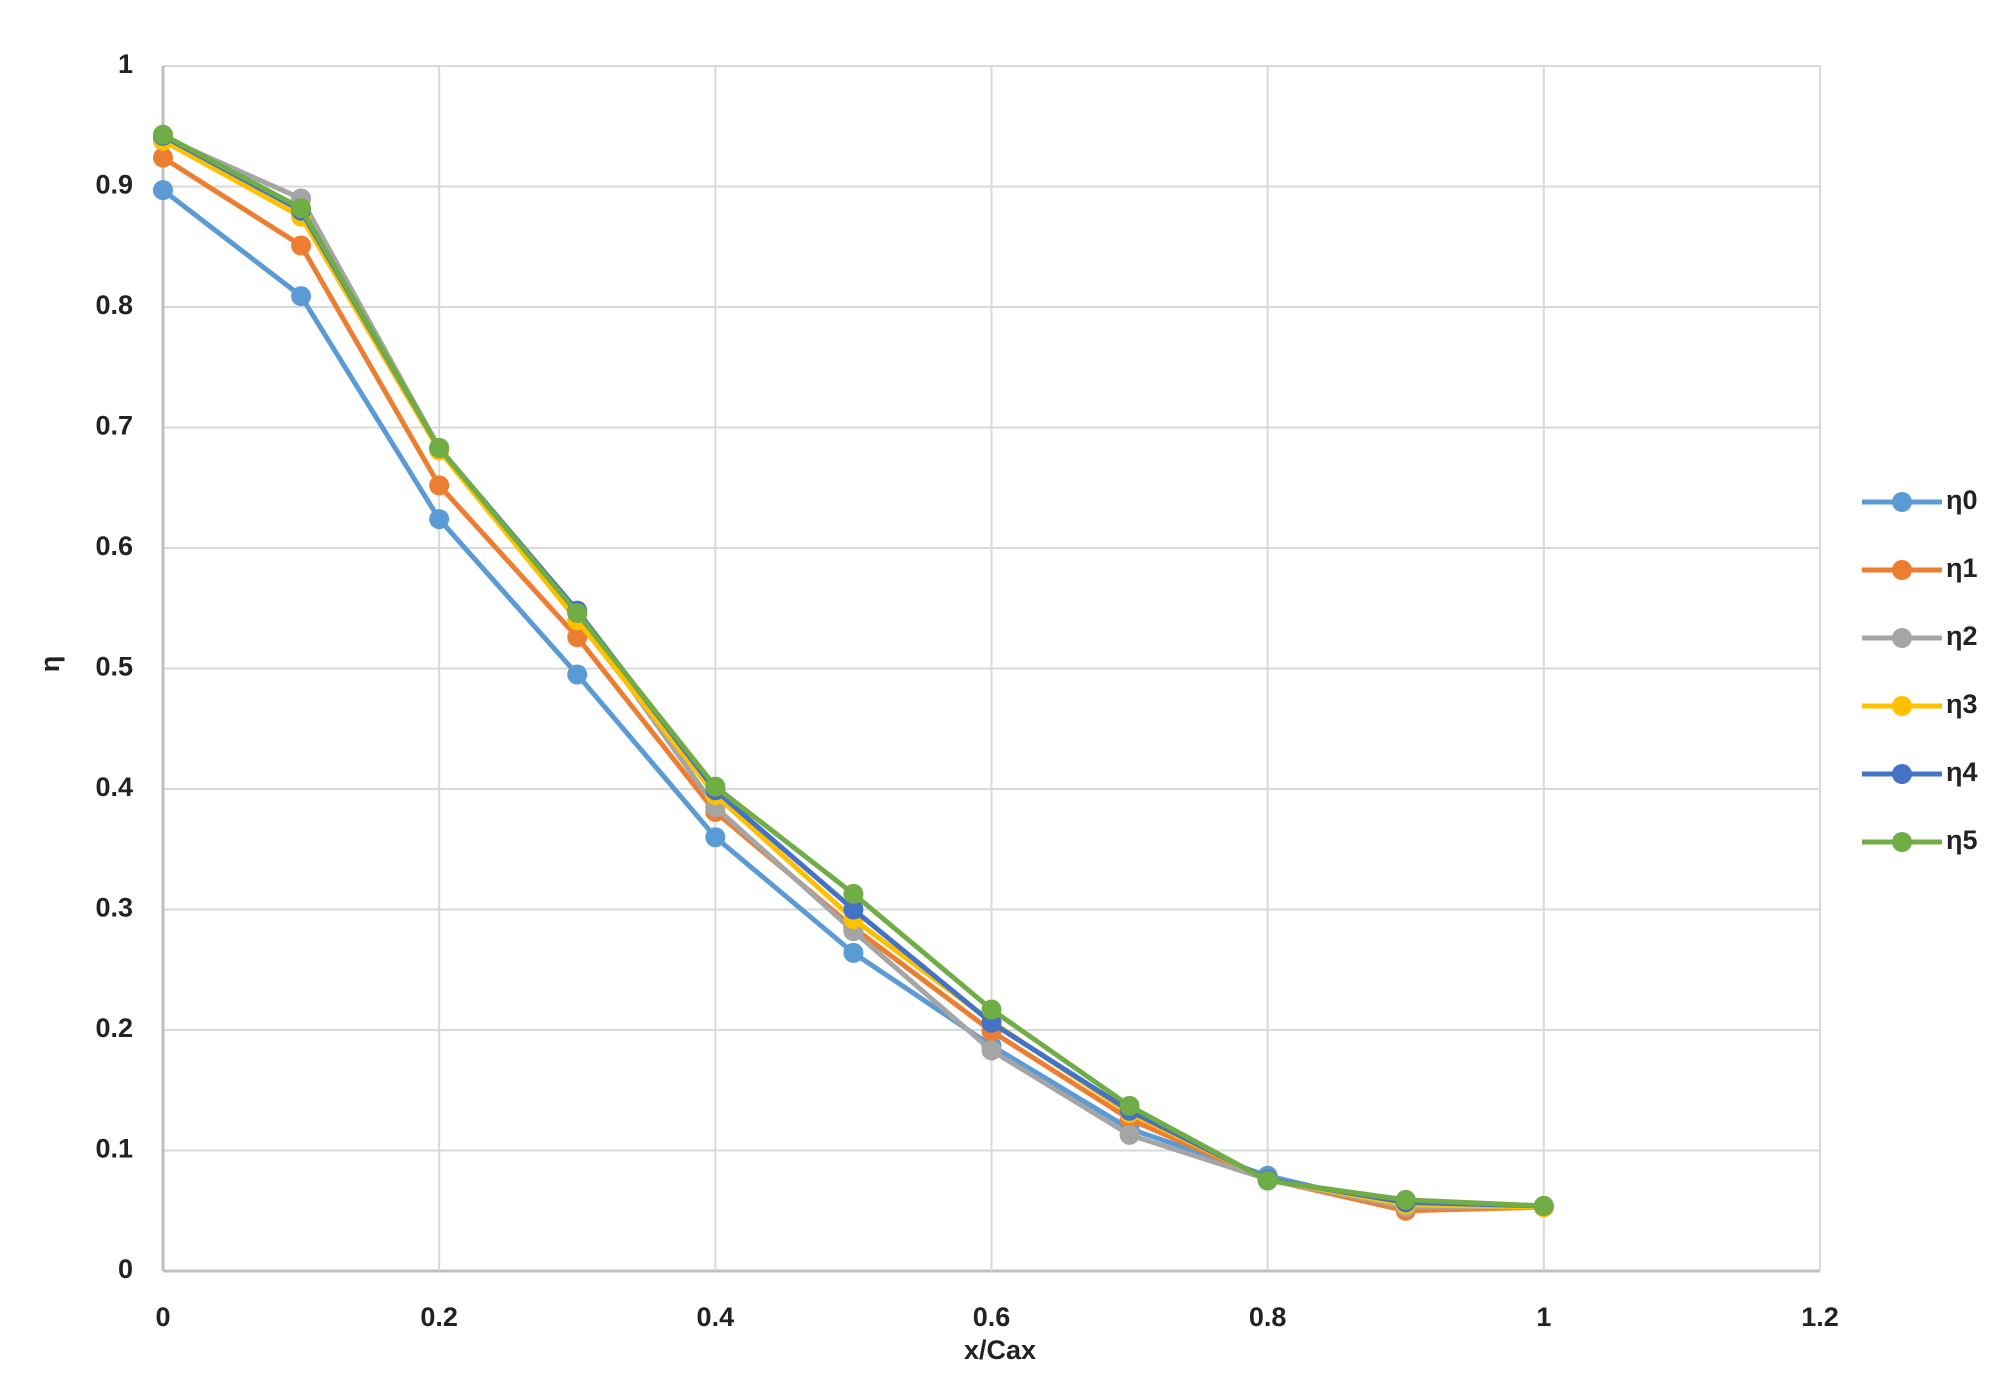 The image size is (2000, 1376). What do you see at coordinates (114, 426) in the screenshot?
I see `y-tick-label: 0.7` at bounding box center [114, 426].